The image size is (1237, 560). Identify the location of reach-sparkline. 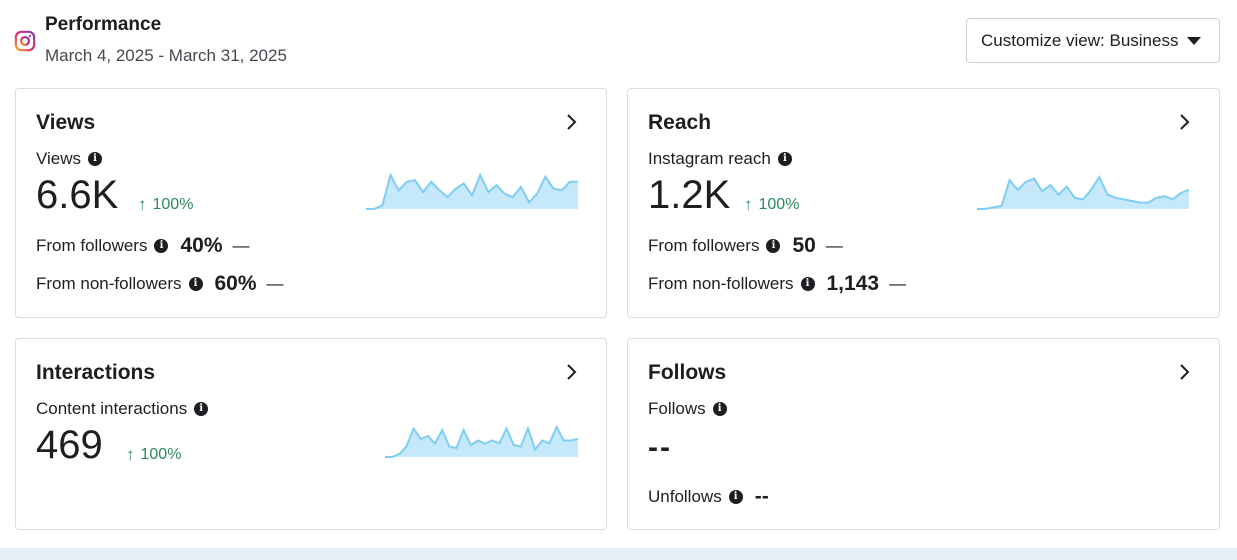
(1083, 192).